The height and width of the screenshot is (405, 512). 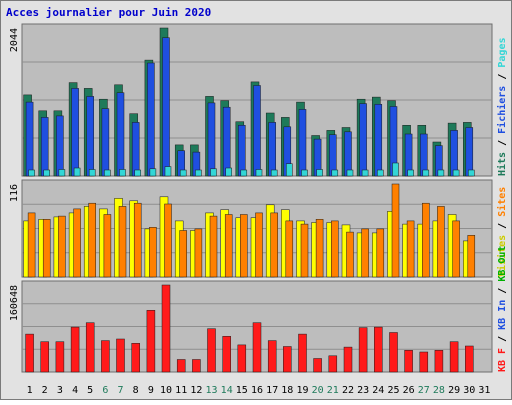 What do you see at coordinates (502, 53) in the screenshot?
I see `legend-entry: Pages` at bounding box center [502, 53].